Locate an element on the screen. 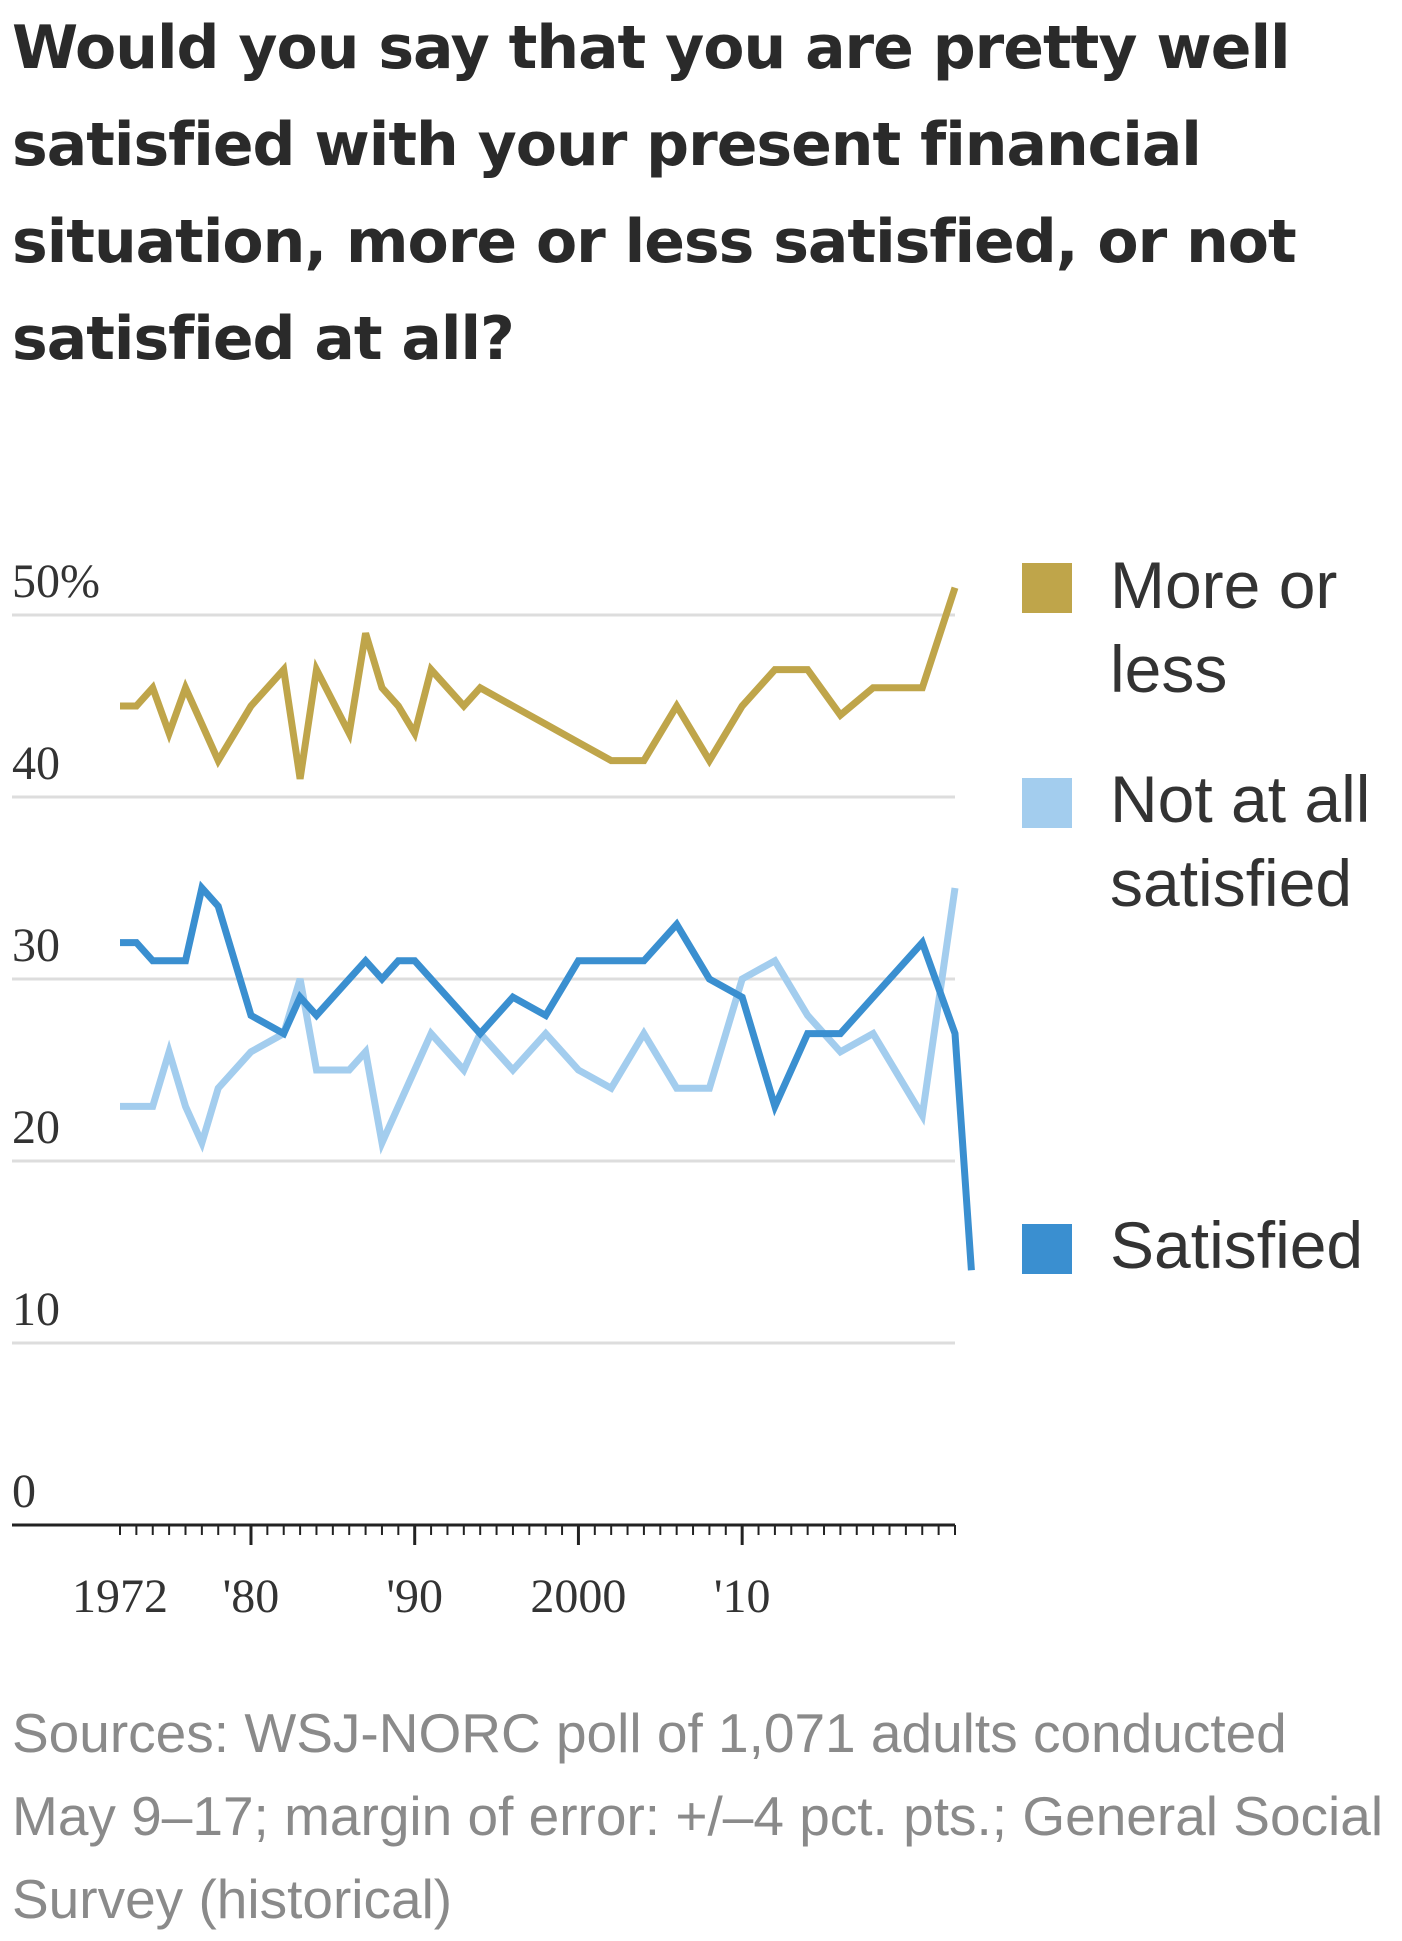 The width and height of the screenshot is (1402, 1941). y-tick-label: 30 is located at coordinates (36, 945).